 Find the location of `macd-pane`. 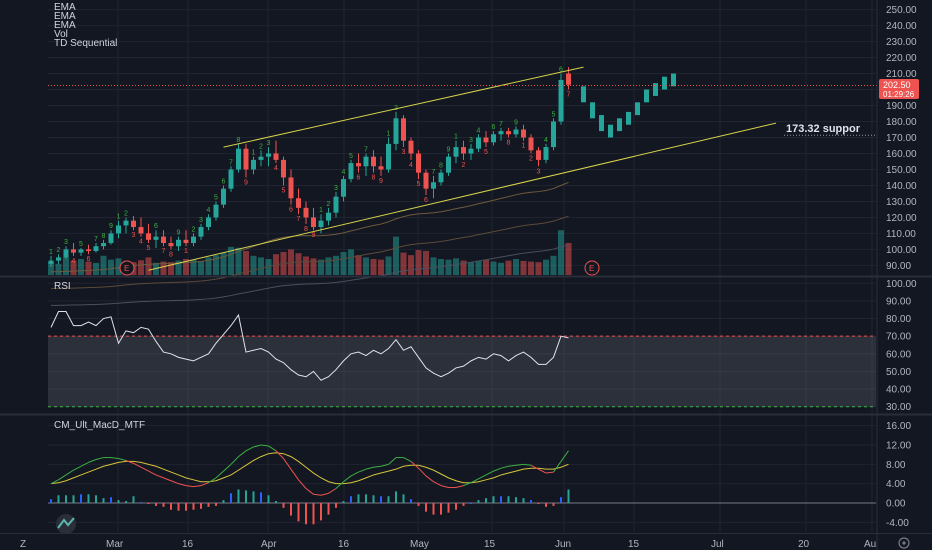

macd-pane is located at coordinates (462, 484).